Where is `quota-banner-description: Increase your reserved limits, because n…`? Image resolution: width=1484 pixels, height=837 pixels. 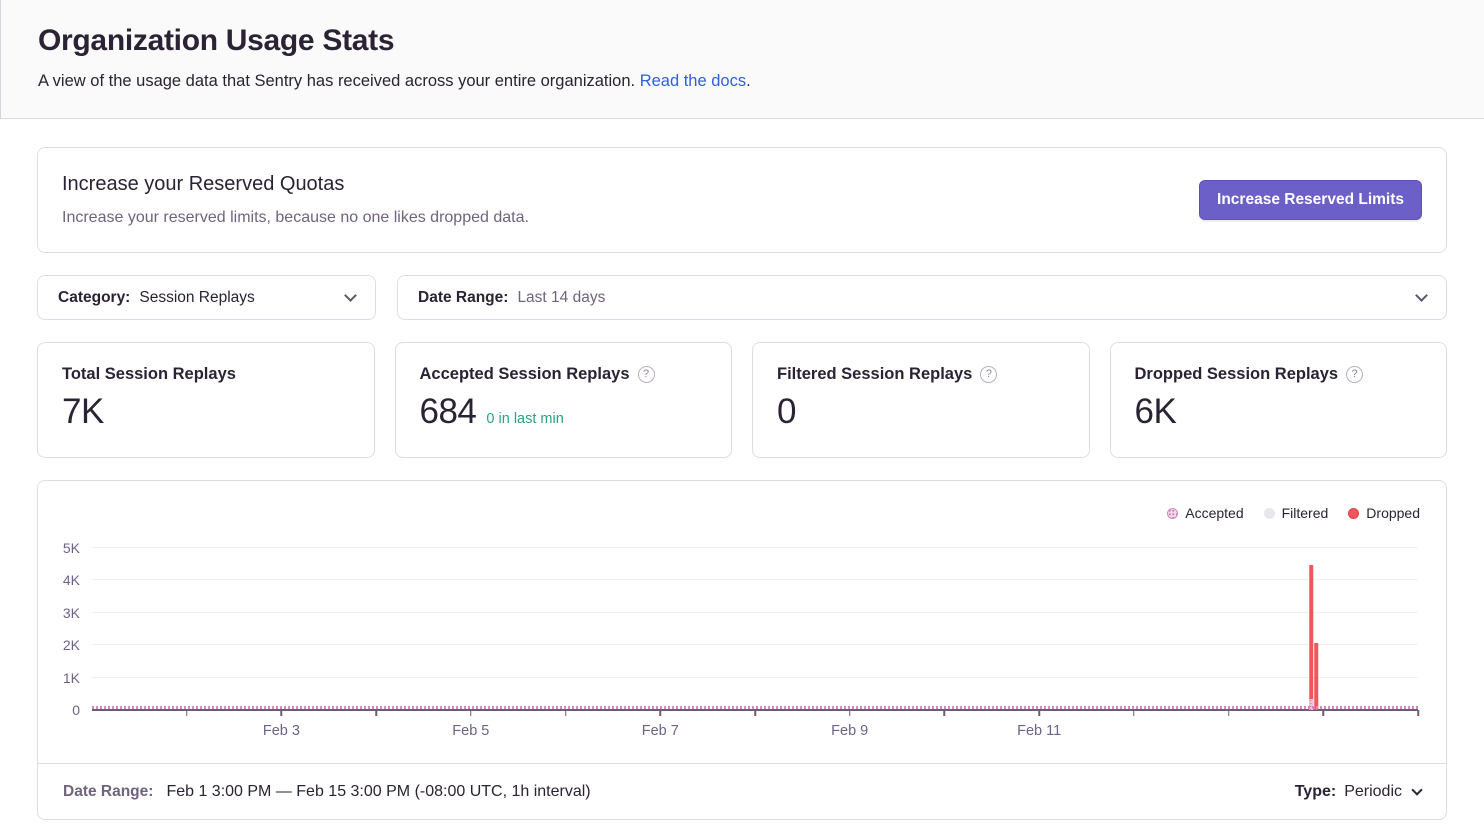
quota-banner-description: Increase your reserved limits, because n… is located at coordinates (295, 217).